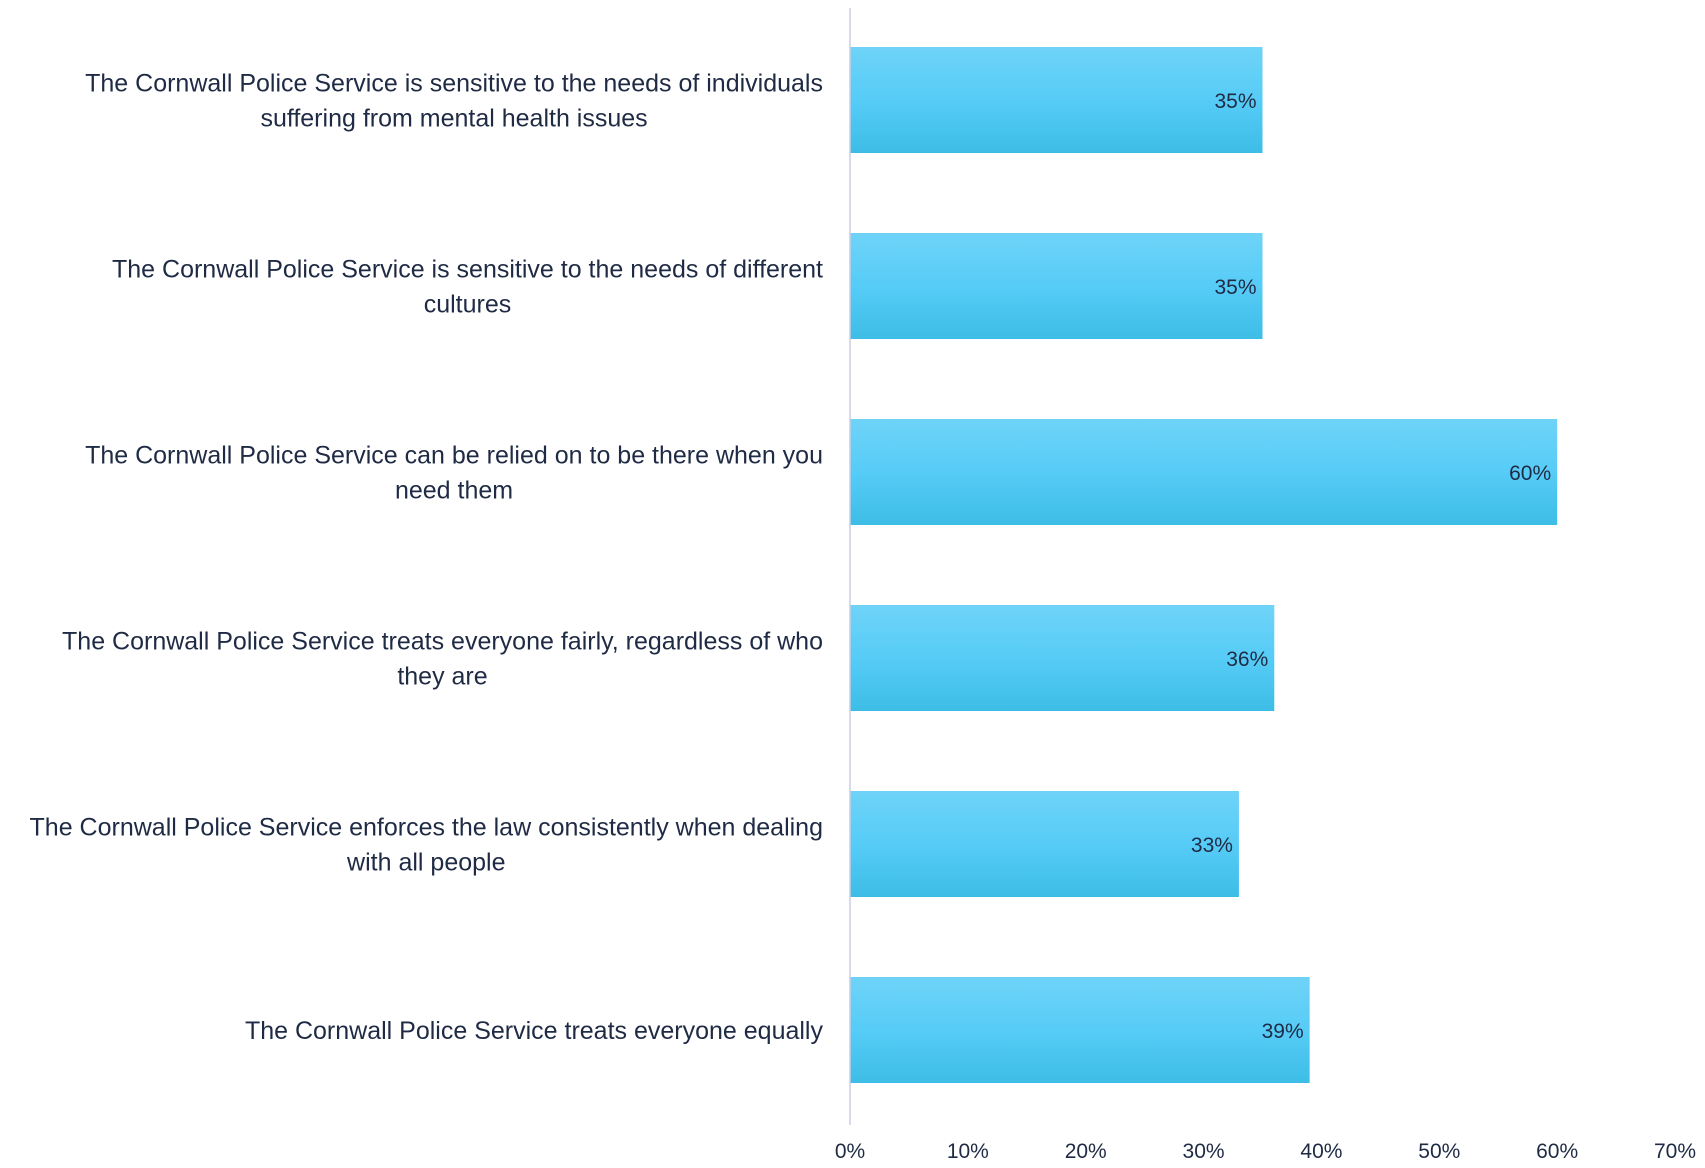 This screenshot has width=1705, height=1168. What do you see at coordinates (1212, 845) in the screenshot?
I see `data-label-4: 33%` at bounding box center [1212, 845].